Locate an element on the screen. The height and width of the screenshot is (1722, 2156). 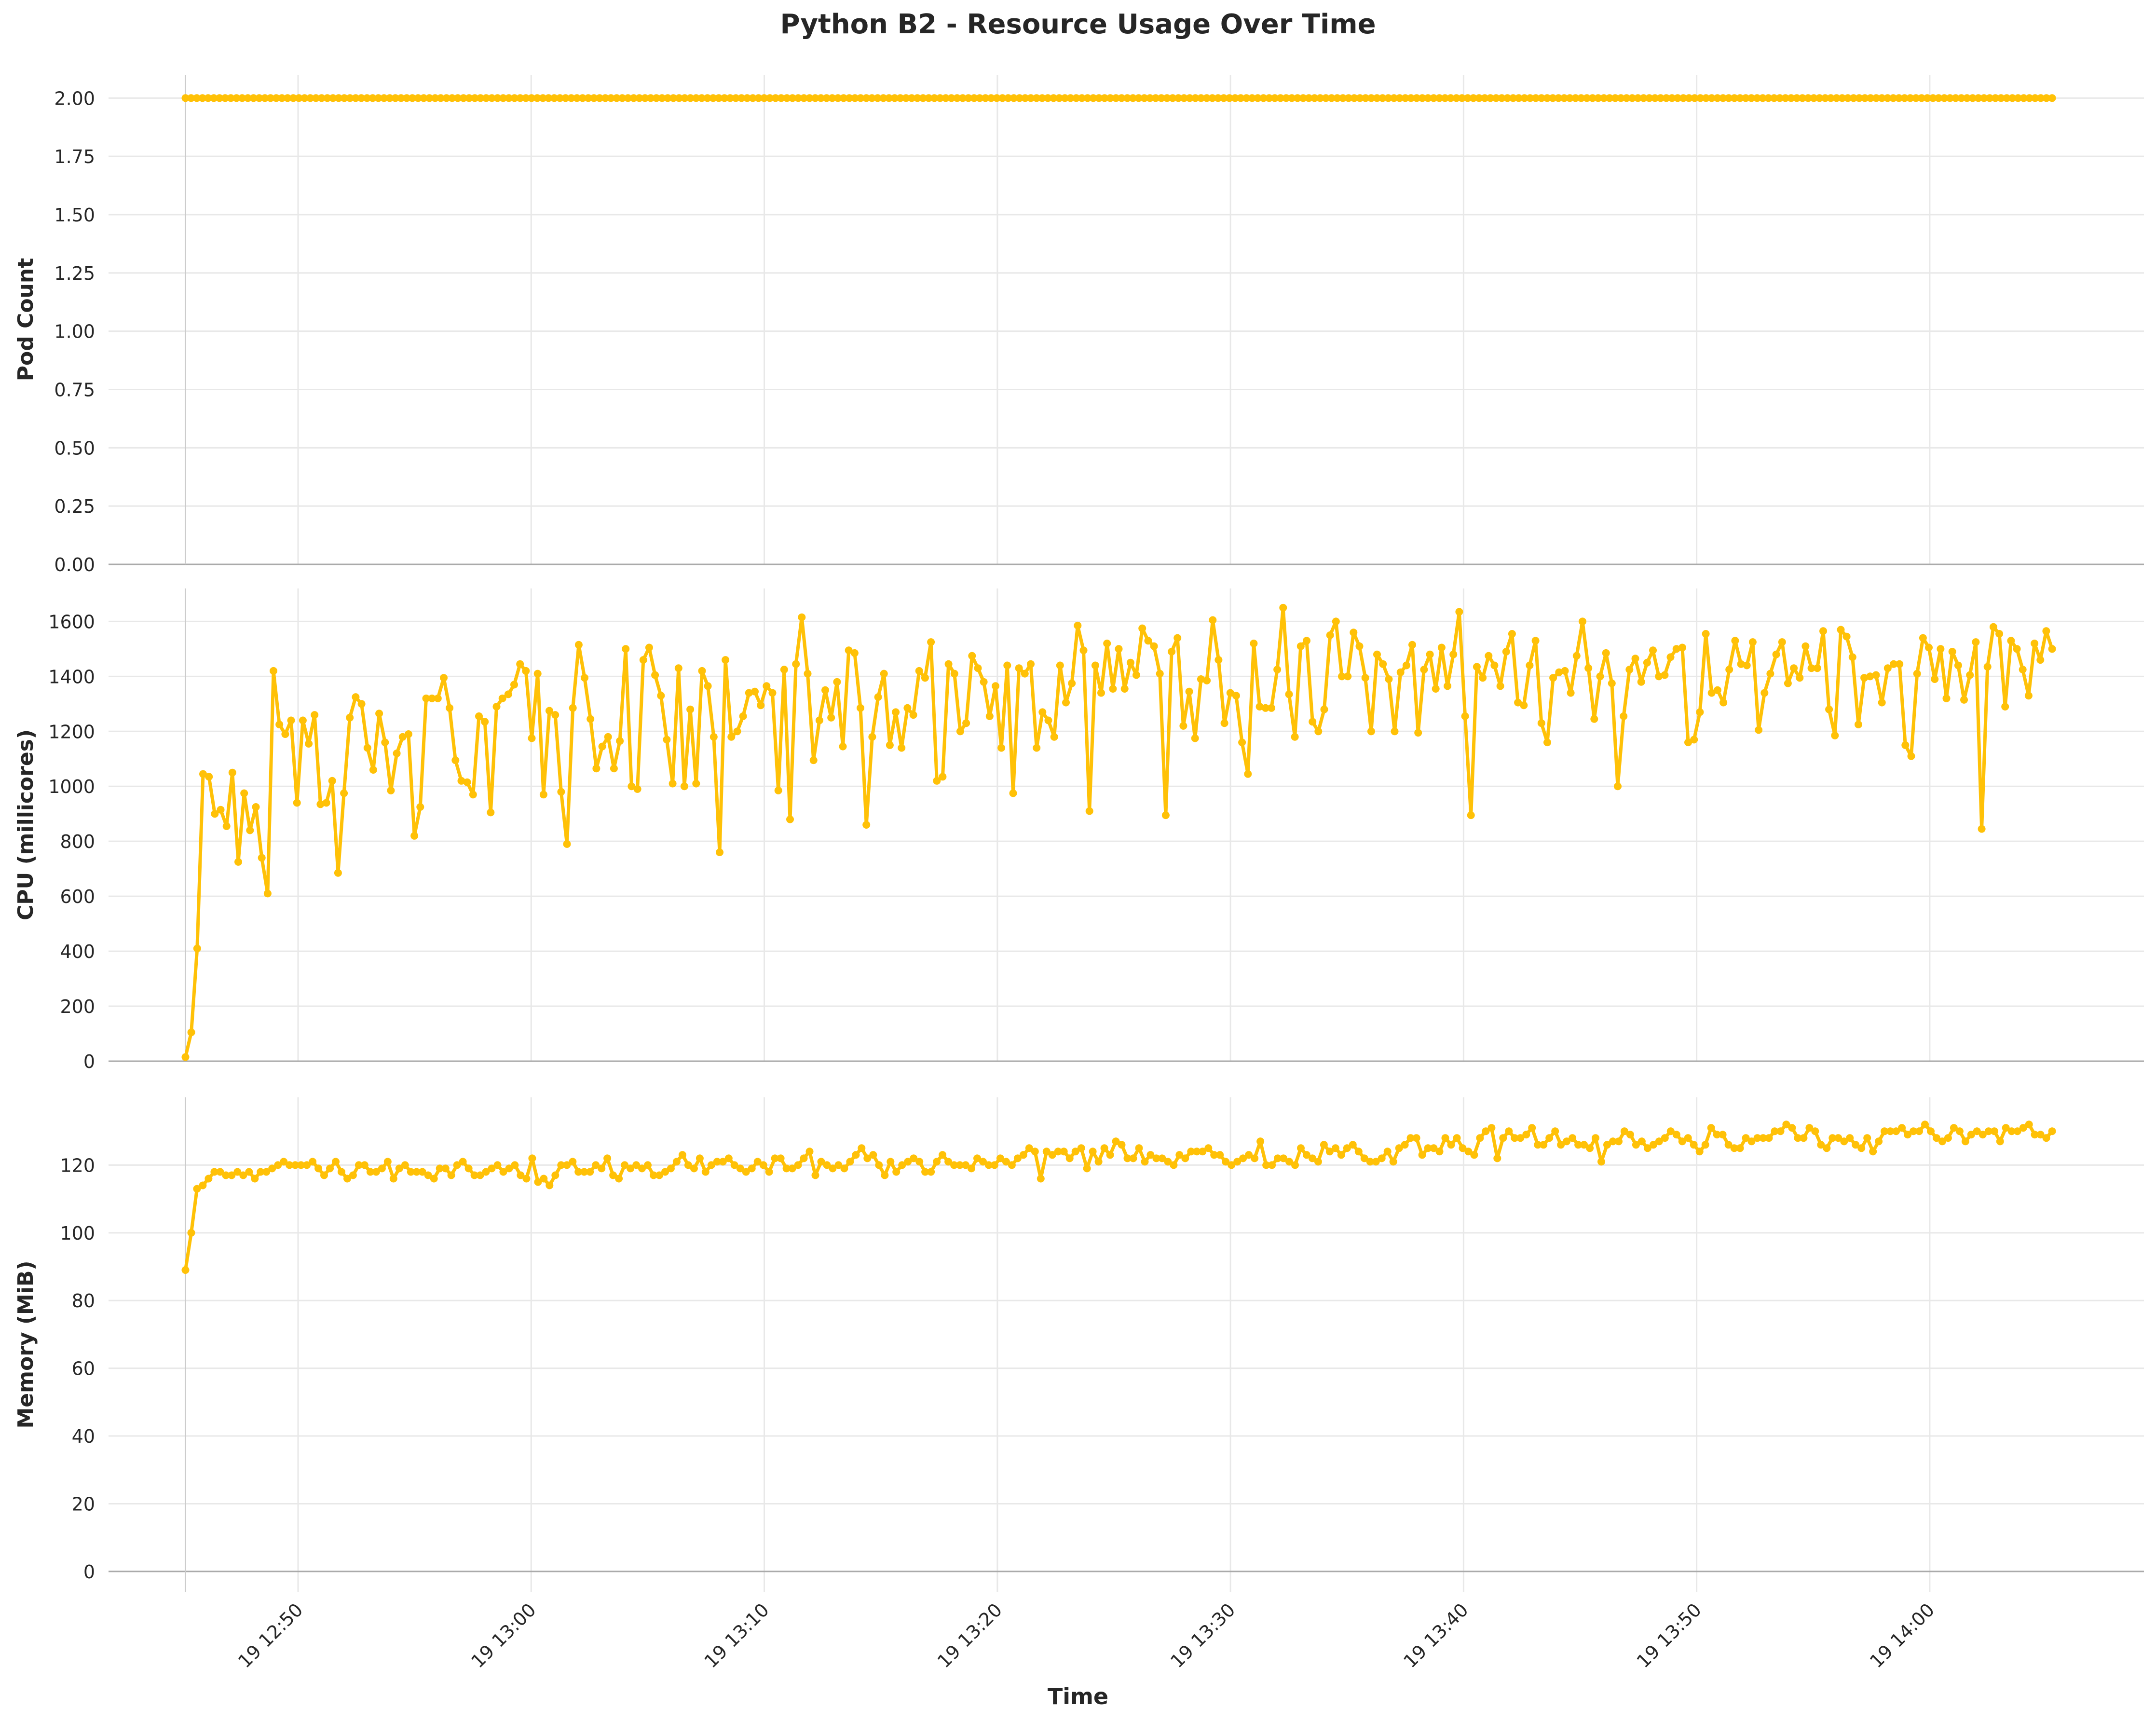
y-tick-label: 200 is located at coordinates (77, 1006).